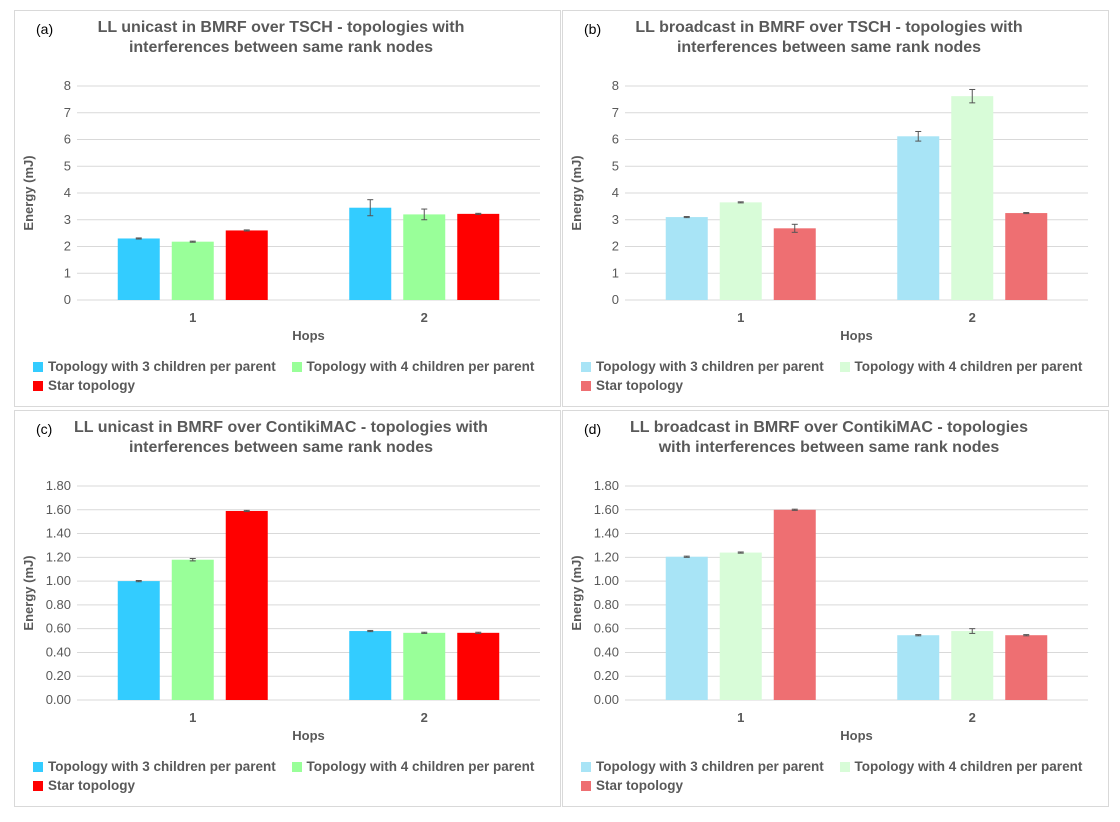 This screenshot has width=1120, height=822. Describe the element at coordinates (44, 429) in the screenshot. I see `panel-letter: (c)` at that location.